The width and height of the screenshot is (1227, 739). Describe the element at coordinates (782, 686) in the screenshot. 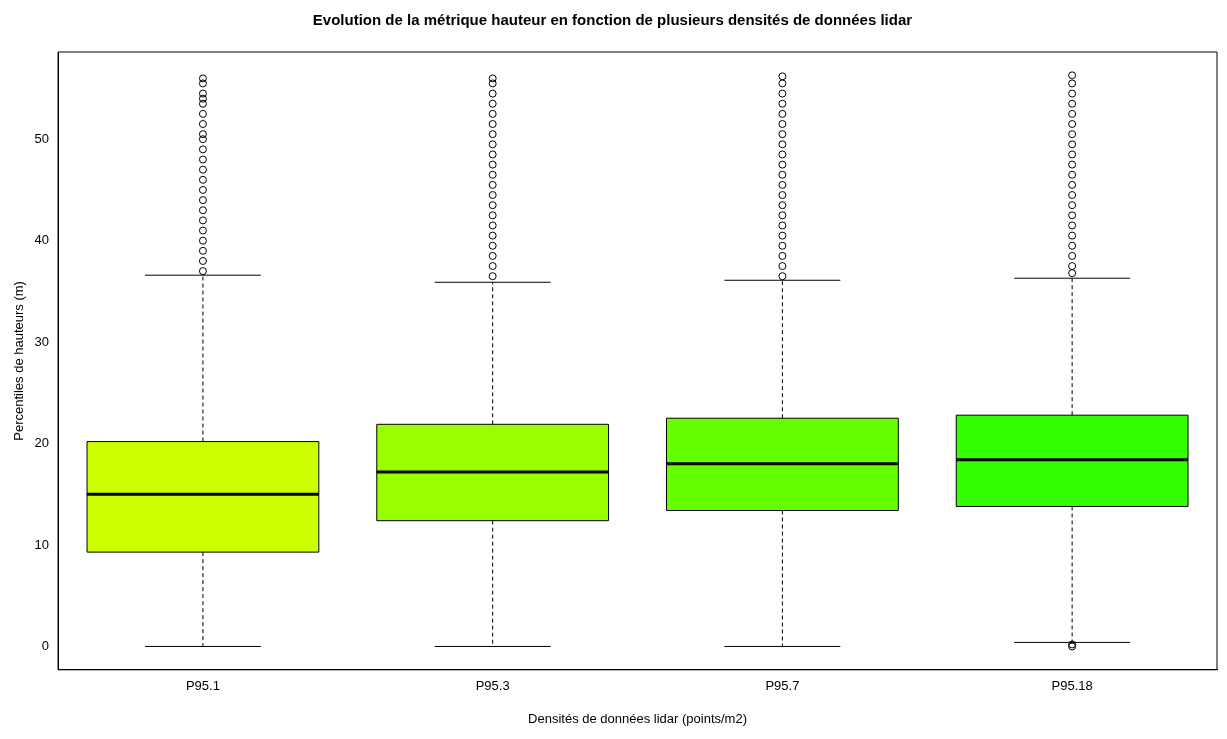

I see `x-tick-label: P95.7` at that location.